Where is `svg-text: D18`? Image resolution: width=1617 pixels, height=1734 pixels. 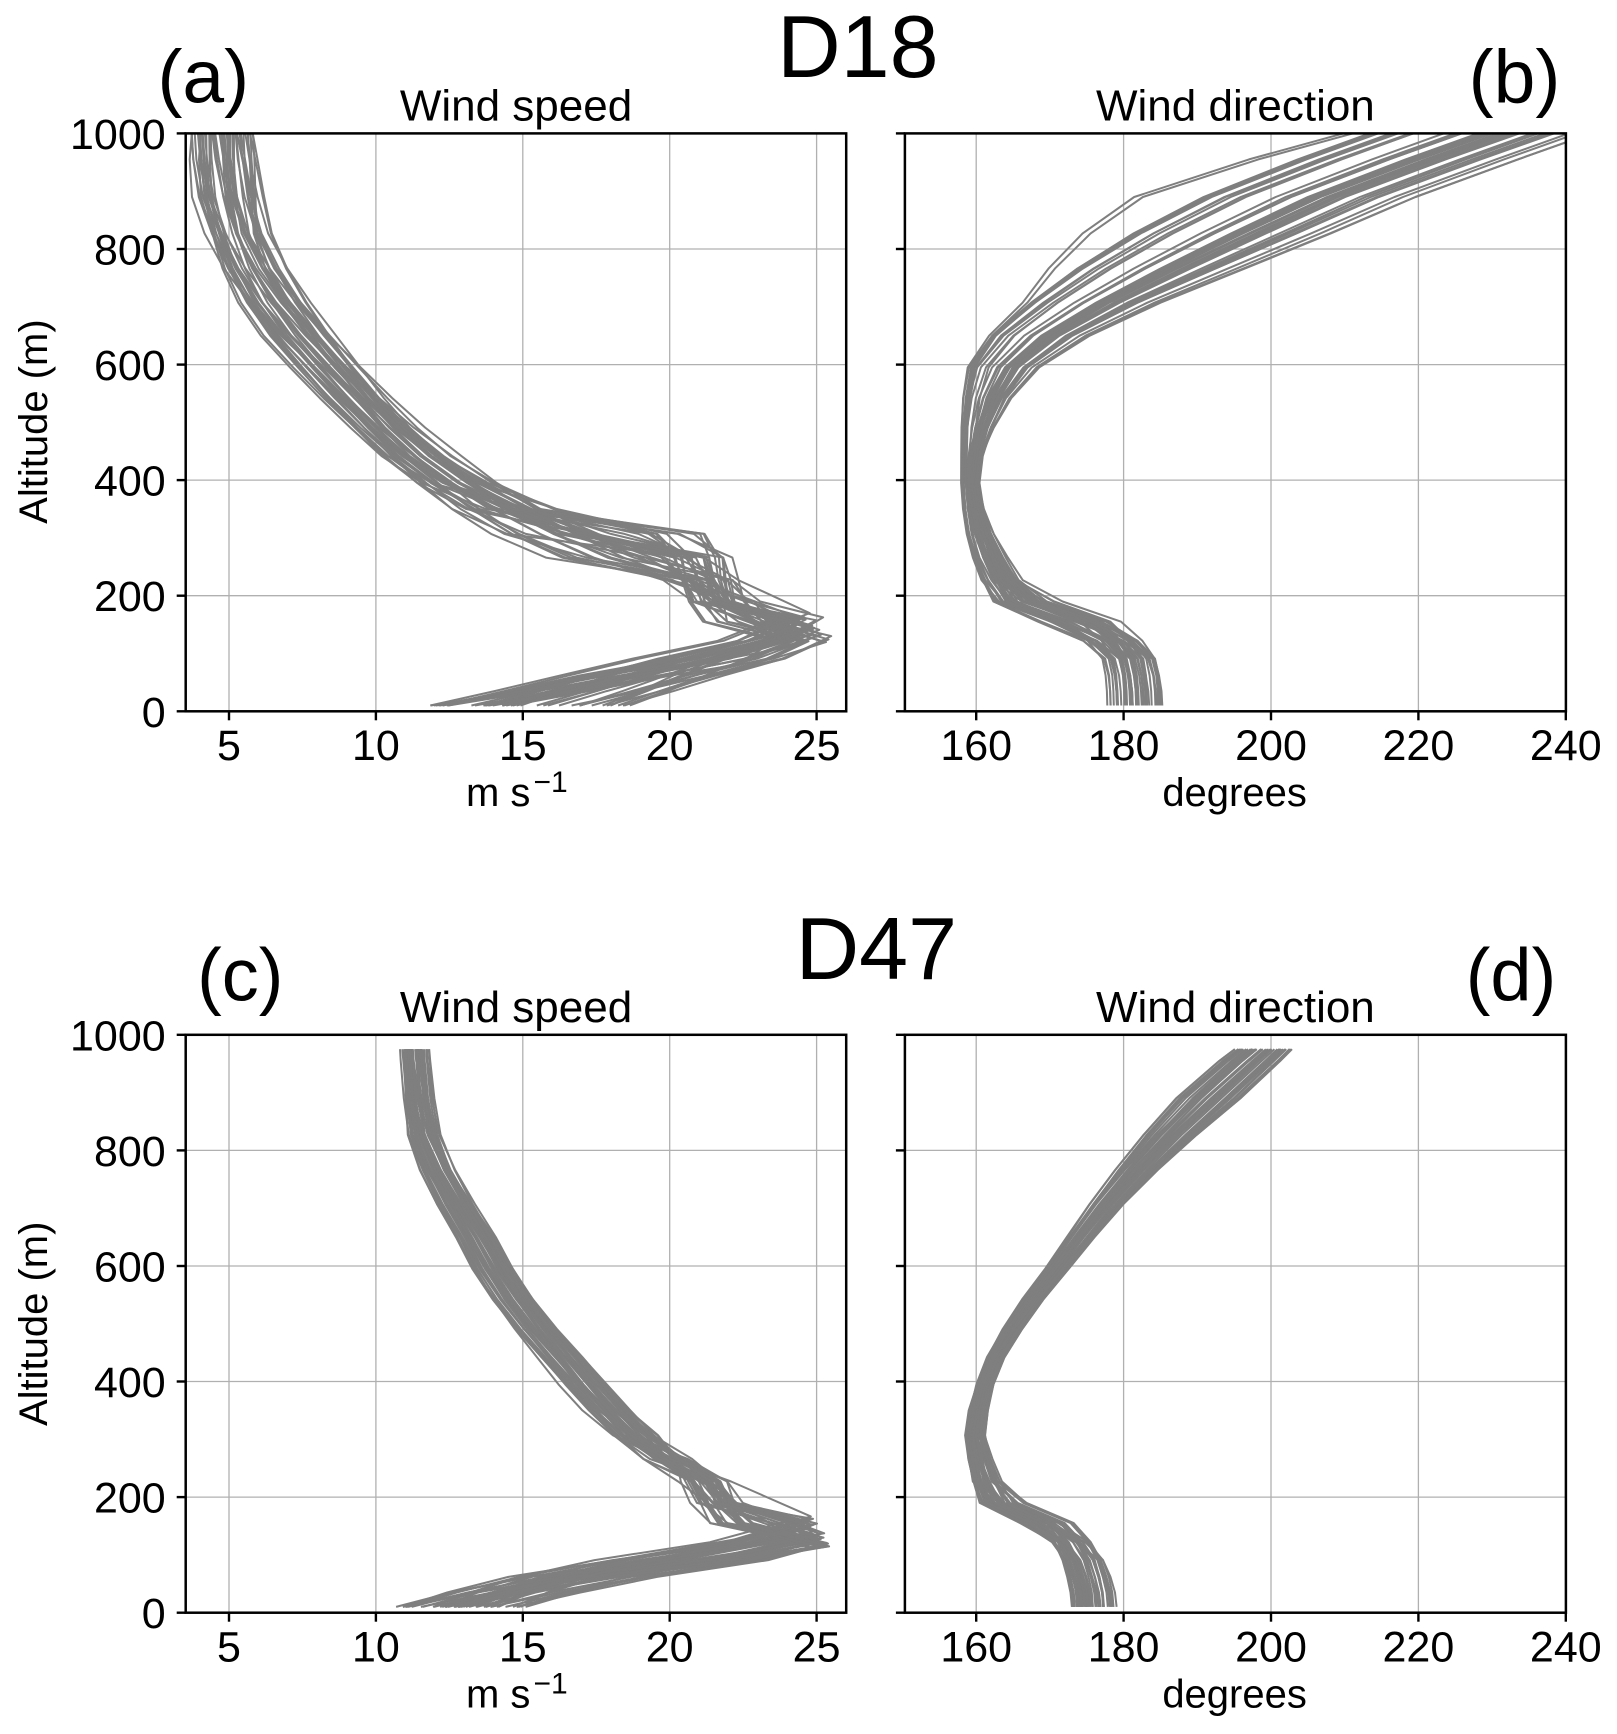 svg-text: D18 is located at coordinates (857, 48).